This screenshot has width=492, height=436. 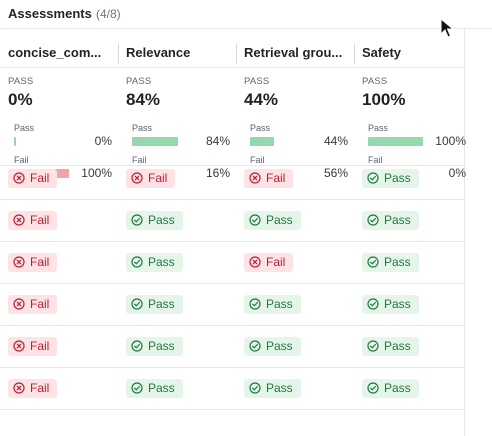 What do you see at coordinates (299, 136) in the screenshot?
I see `pass-distribution: Pass 44%` at bounding box center [299, 136].